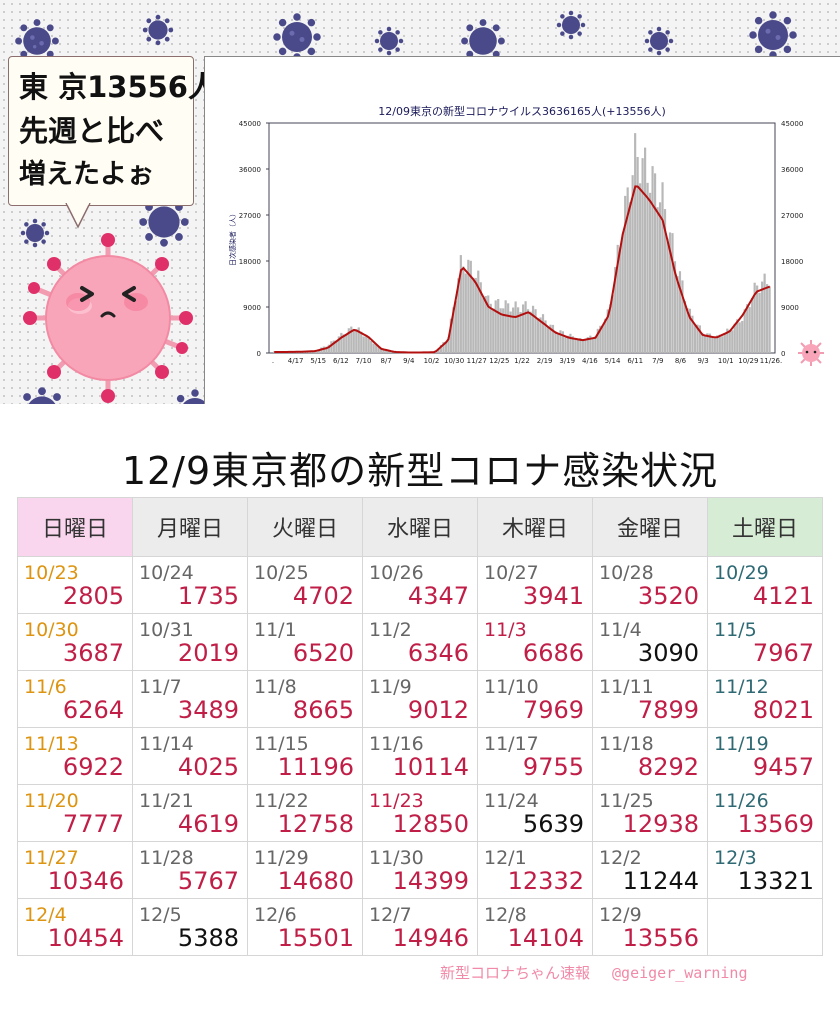 The height and width of the screenshot is (1024, 840). What do you see at coordinates (281, 744) in the screenshot?
I see `cell-date: 11/15` at bounding box center [281, 744].